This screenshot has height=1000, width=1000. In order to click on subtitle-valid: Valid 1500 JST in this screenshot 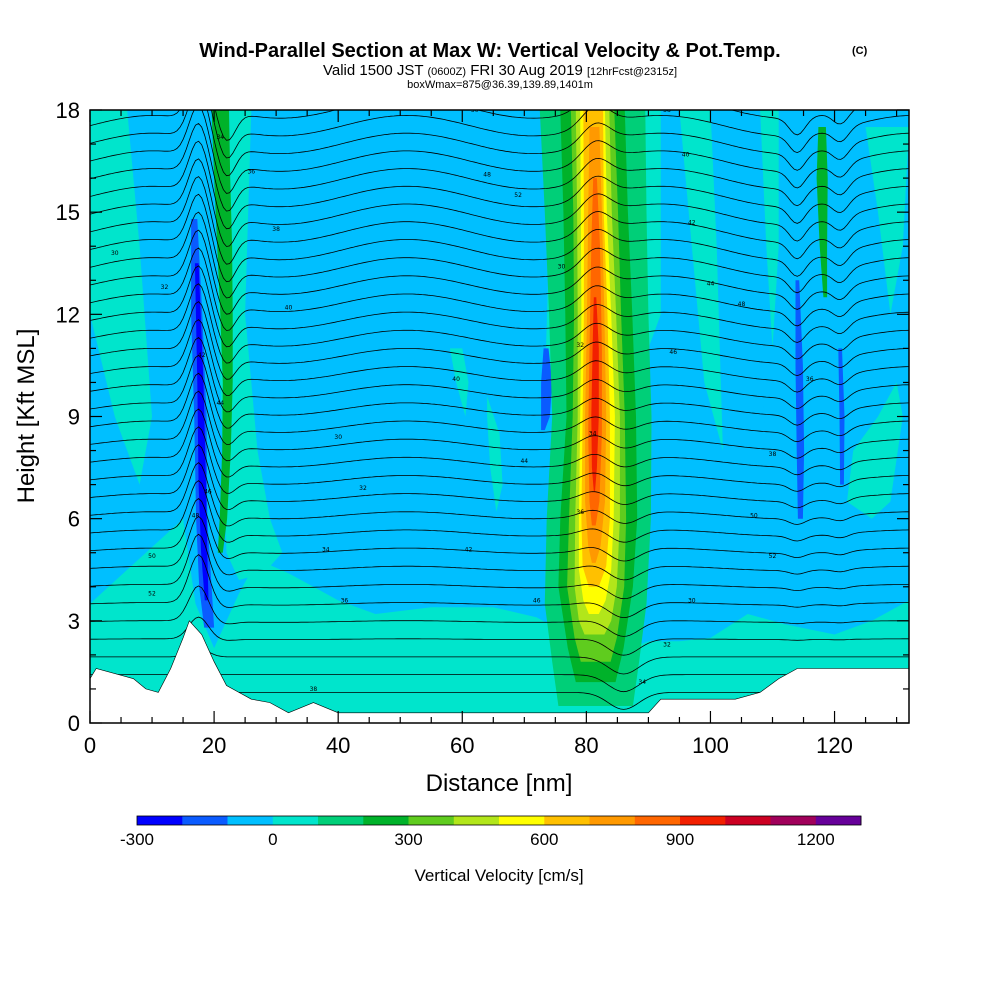, I will do `click(373, 70)`.